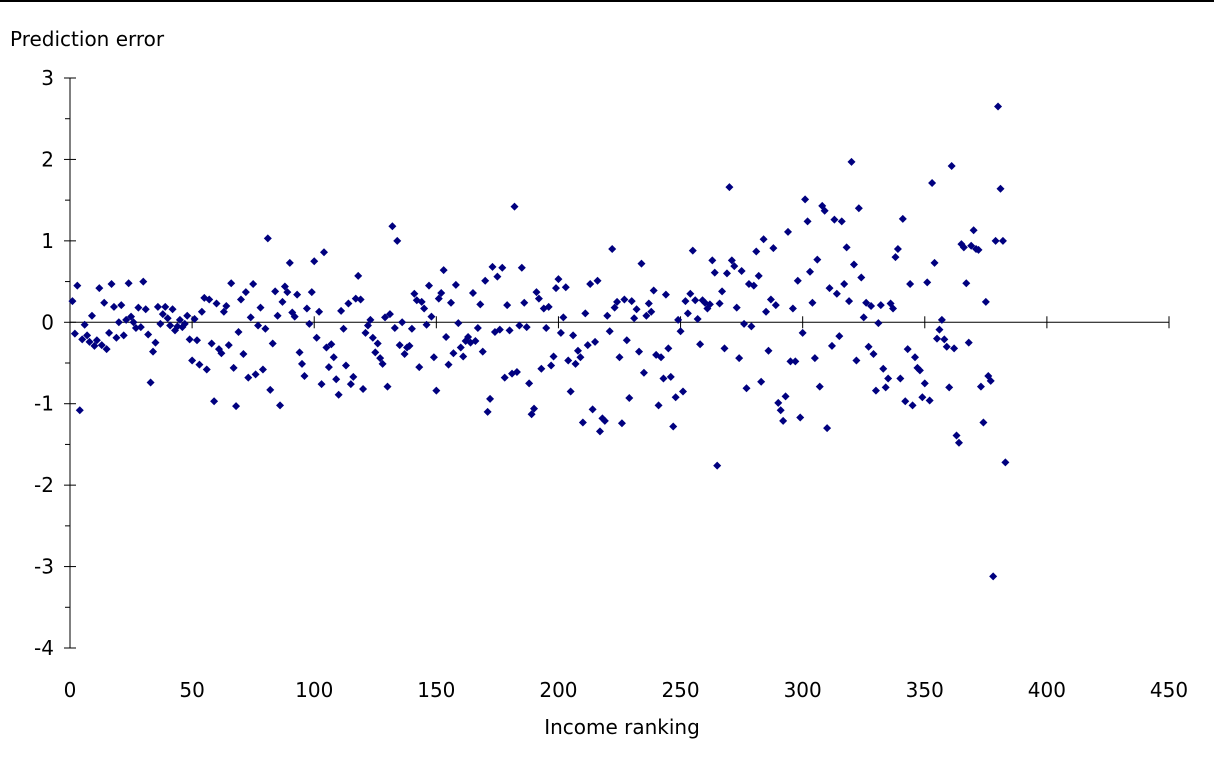  What do you see at coordinates (70, 690) in the screenshot?
I see `x-tick-label: 0` at bounding box center [70, 690].